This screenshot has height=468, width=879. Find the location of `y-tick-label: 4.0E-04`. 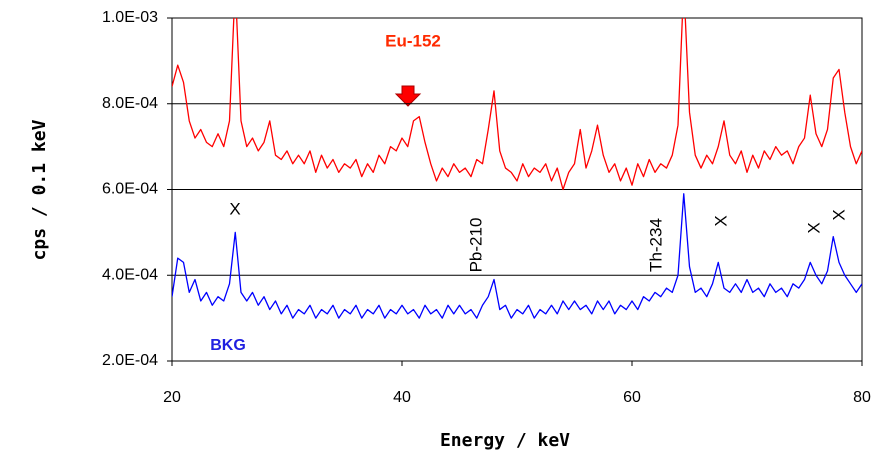

y-tick-label: 4.0E-04 is located at coordinates (130, 274).